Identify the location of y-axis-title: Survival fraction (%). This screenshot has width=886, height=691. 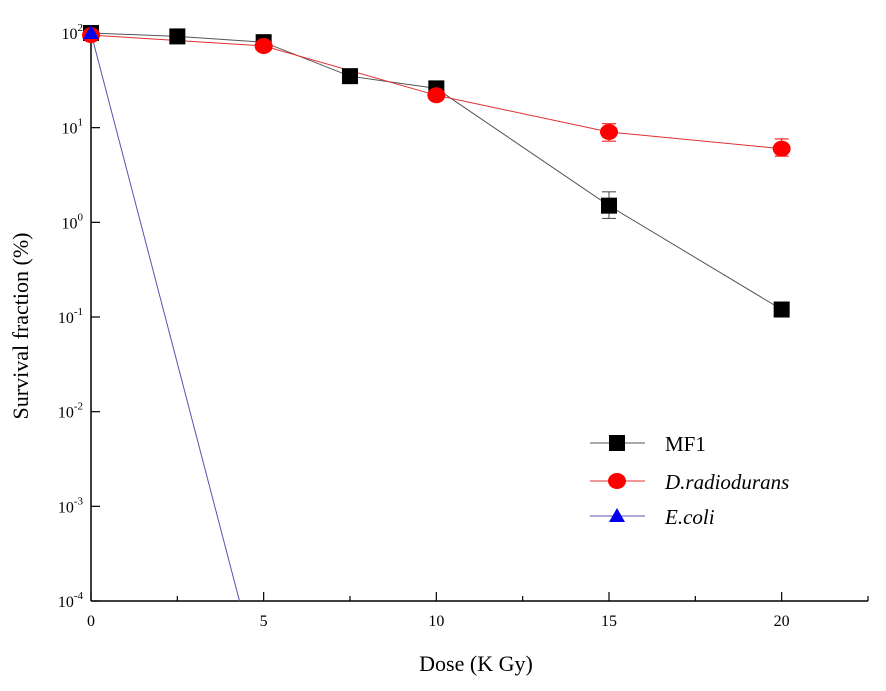
(20, 326).